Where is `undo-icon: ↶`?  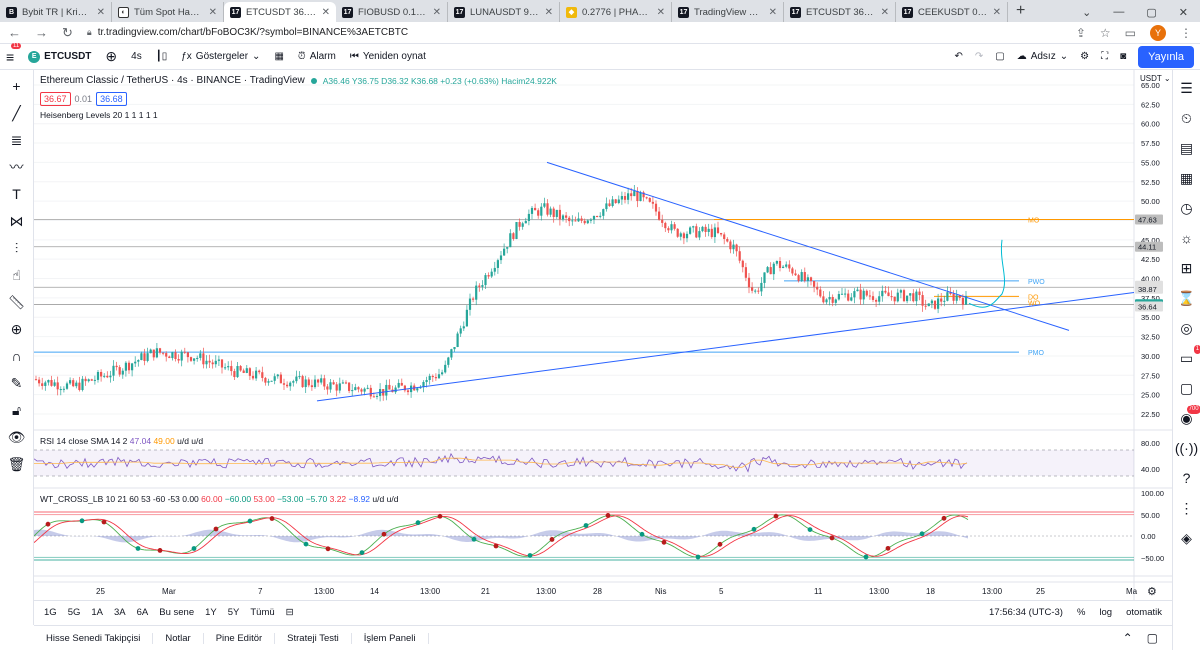 undo-icon: ↶ is located at coordinates (958, 56).